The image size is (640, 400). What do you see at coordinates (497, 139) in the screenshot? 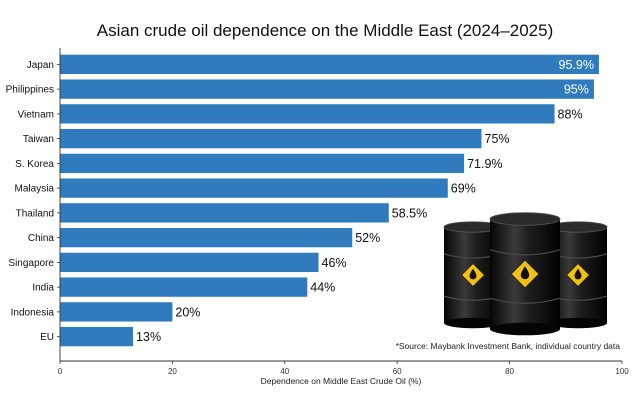
I see `data-label: 75%` at bounding box center [497, 139].